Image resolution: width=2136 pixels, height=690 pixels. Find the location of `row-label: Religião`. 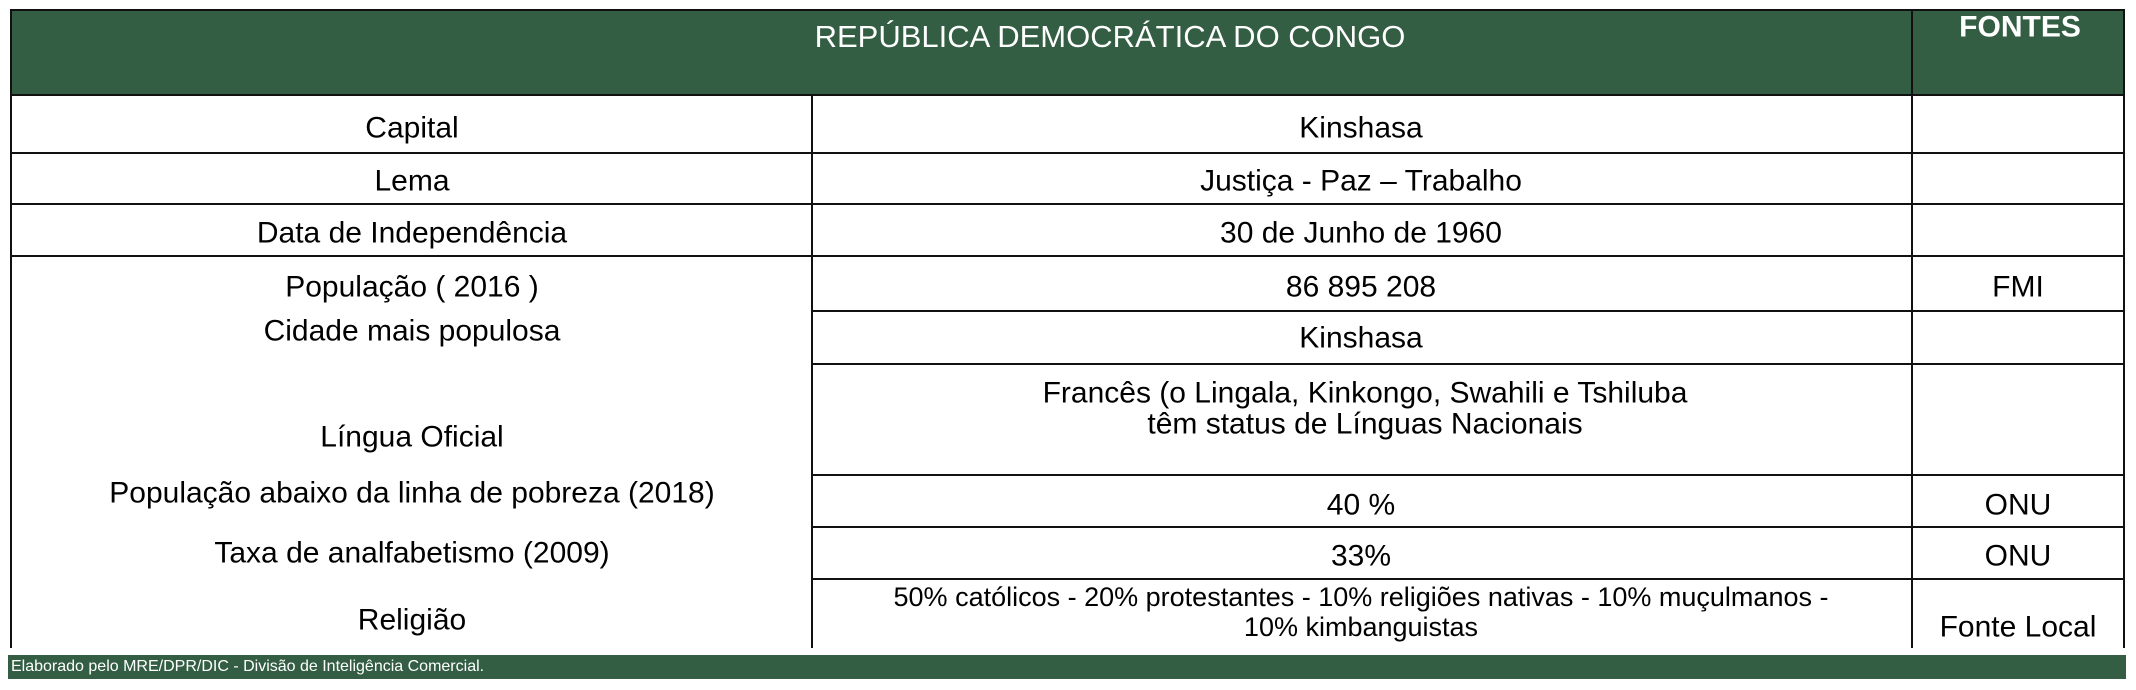

row-label: Religião is located at coordinates (412, 620).